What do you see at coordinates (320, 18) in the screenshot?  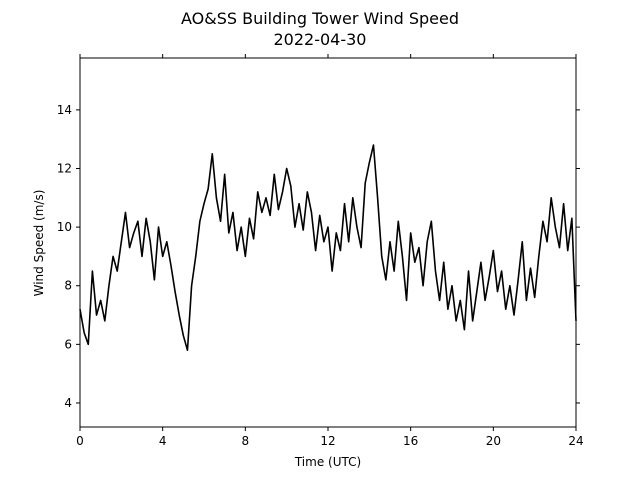 I see `chart-title: AO&SS Building Tower Wind Speed` at bounding box center [320, 18].